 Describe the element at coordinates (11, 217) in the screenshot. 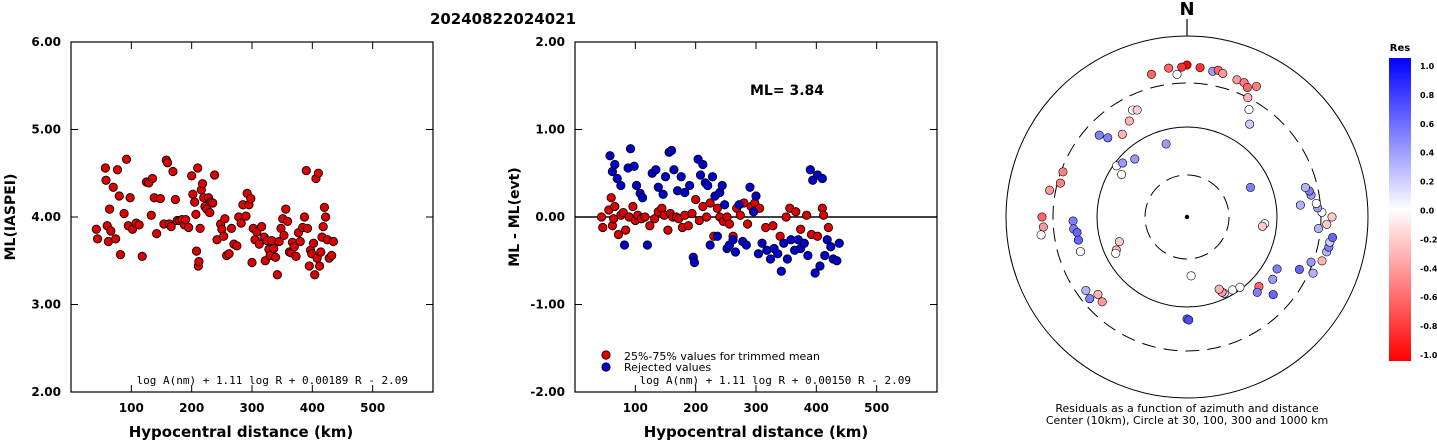

I see `plot1-ylabel: ML(IASPEI)` at that location.